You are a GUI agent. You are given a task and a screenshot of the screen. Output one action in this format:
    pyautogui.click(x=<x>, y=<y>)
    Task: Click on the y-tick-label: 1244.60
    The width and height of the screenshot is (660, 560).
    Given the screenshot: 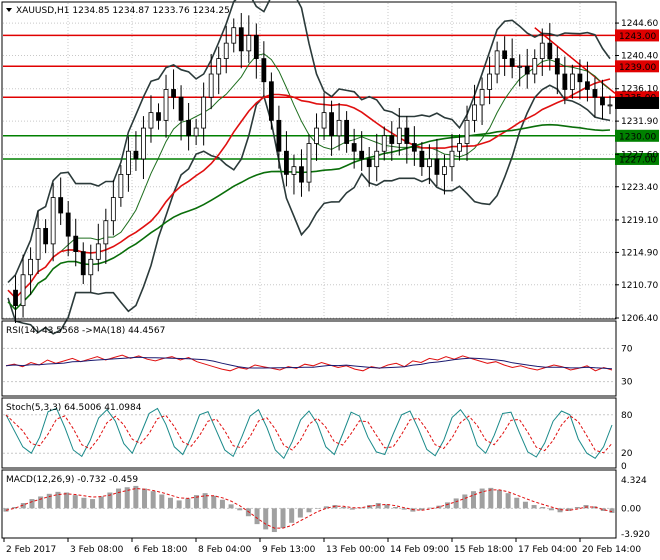 What is the action you would take?
    pyautogui.click(x=639, y=24)
    